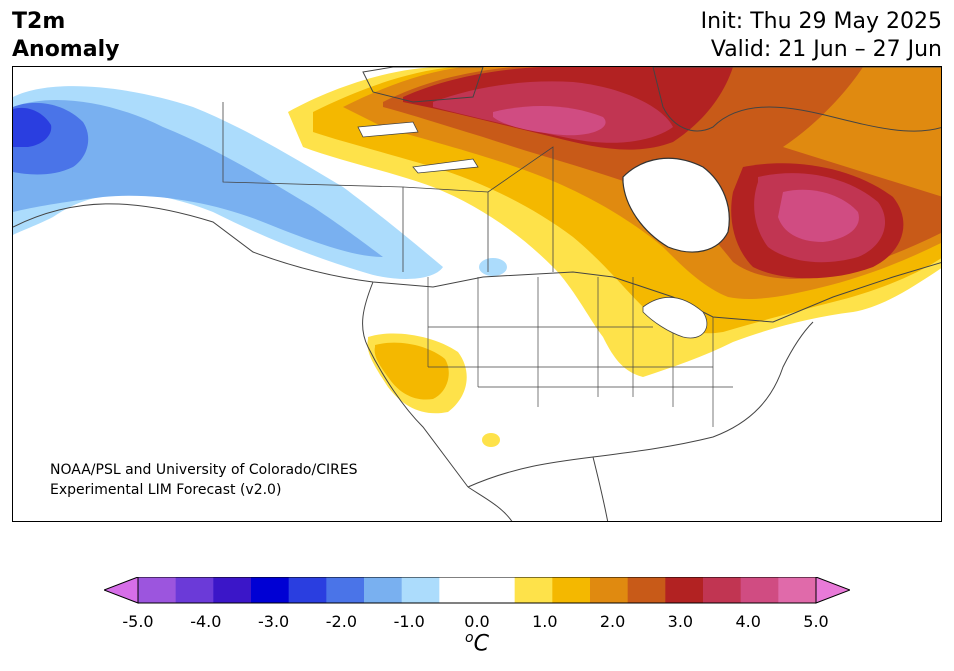  Describe the element at coordinates (580, 342) in the screenshot. I see `us-state-borders` at that location.